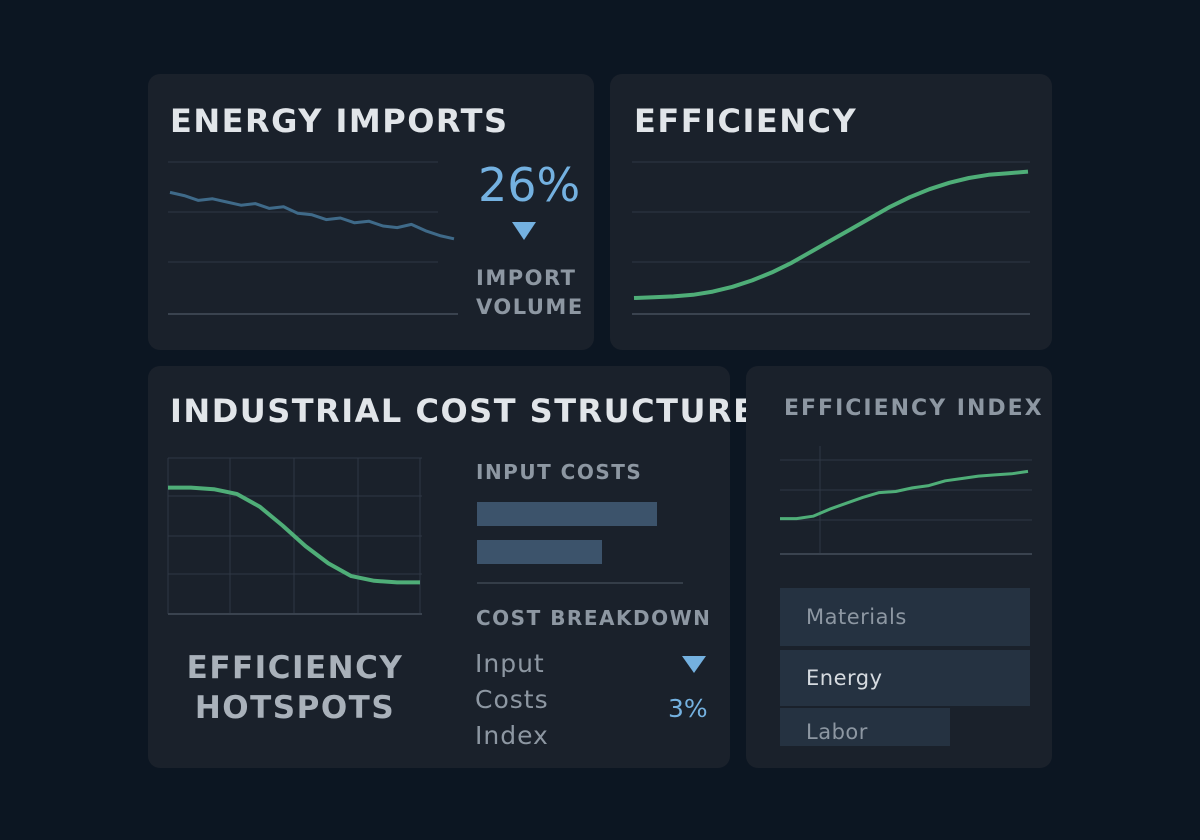  I want to click on efficiency-panel: EFFICIENCY, so click(831, 212).